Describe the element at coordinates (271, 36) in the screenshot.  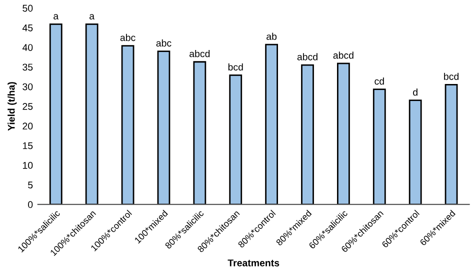
I see `data-label: ab` at that location.